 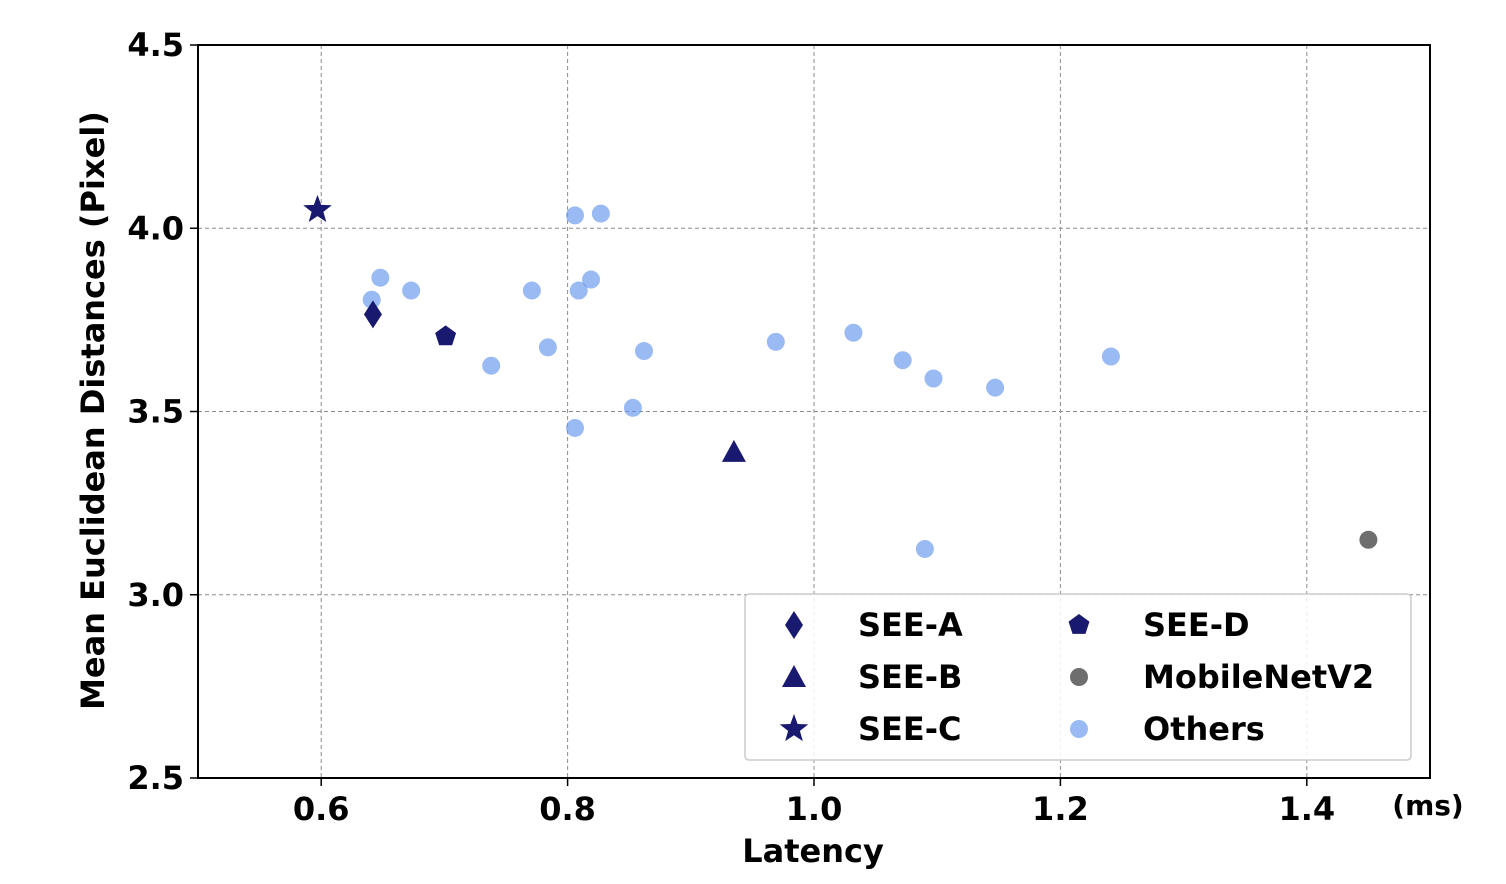 I want to click on x-axis-unit: (ms), so click(x=1427, y=805).